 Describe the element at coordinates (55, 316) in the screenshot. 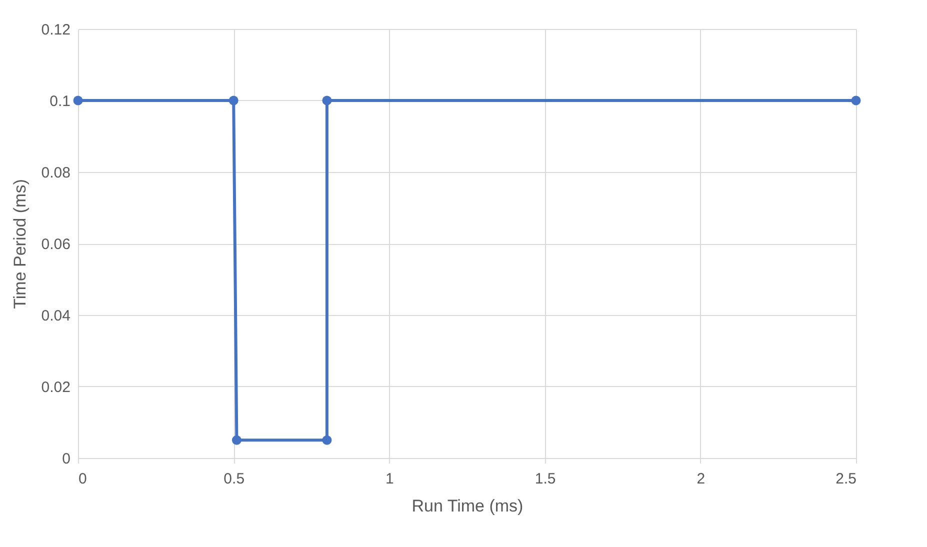

I see `y-tick-label: 0.04` at that location.